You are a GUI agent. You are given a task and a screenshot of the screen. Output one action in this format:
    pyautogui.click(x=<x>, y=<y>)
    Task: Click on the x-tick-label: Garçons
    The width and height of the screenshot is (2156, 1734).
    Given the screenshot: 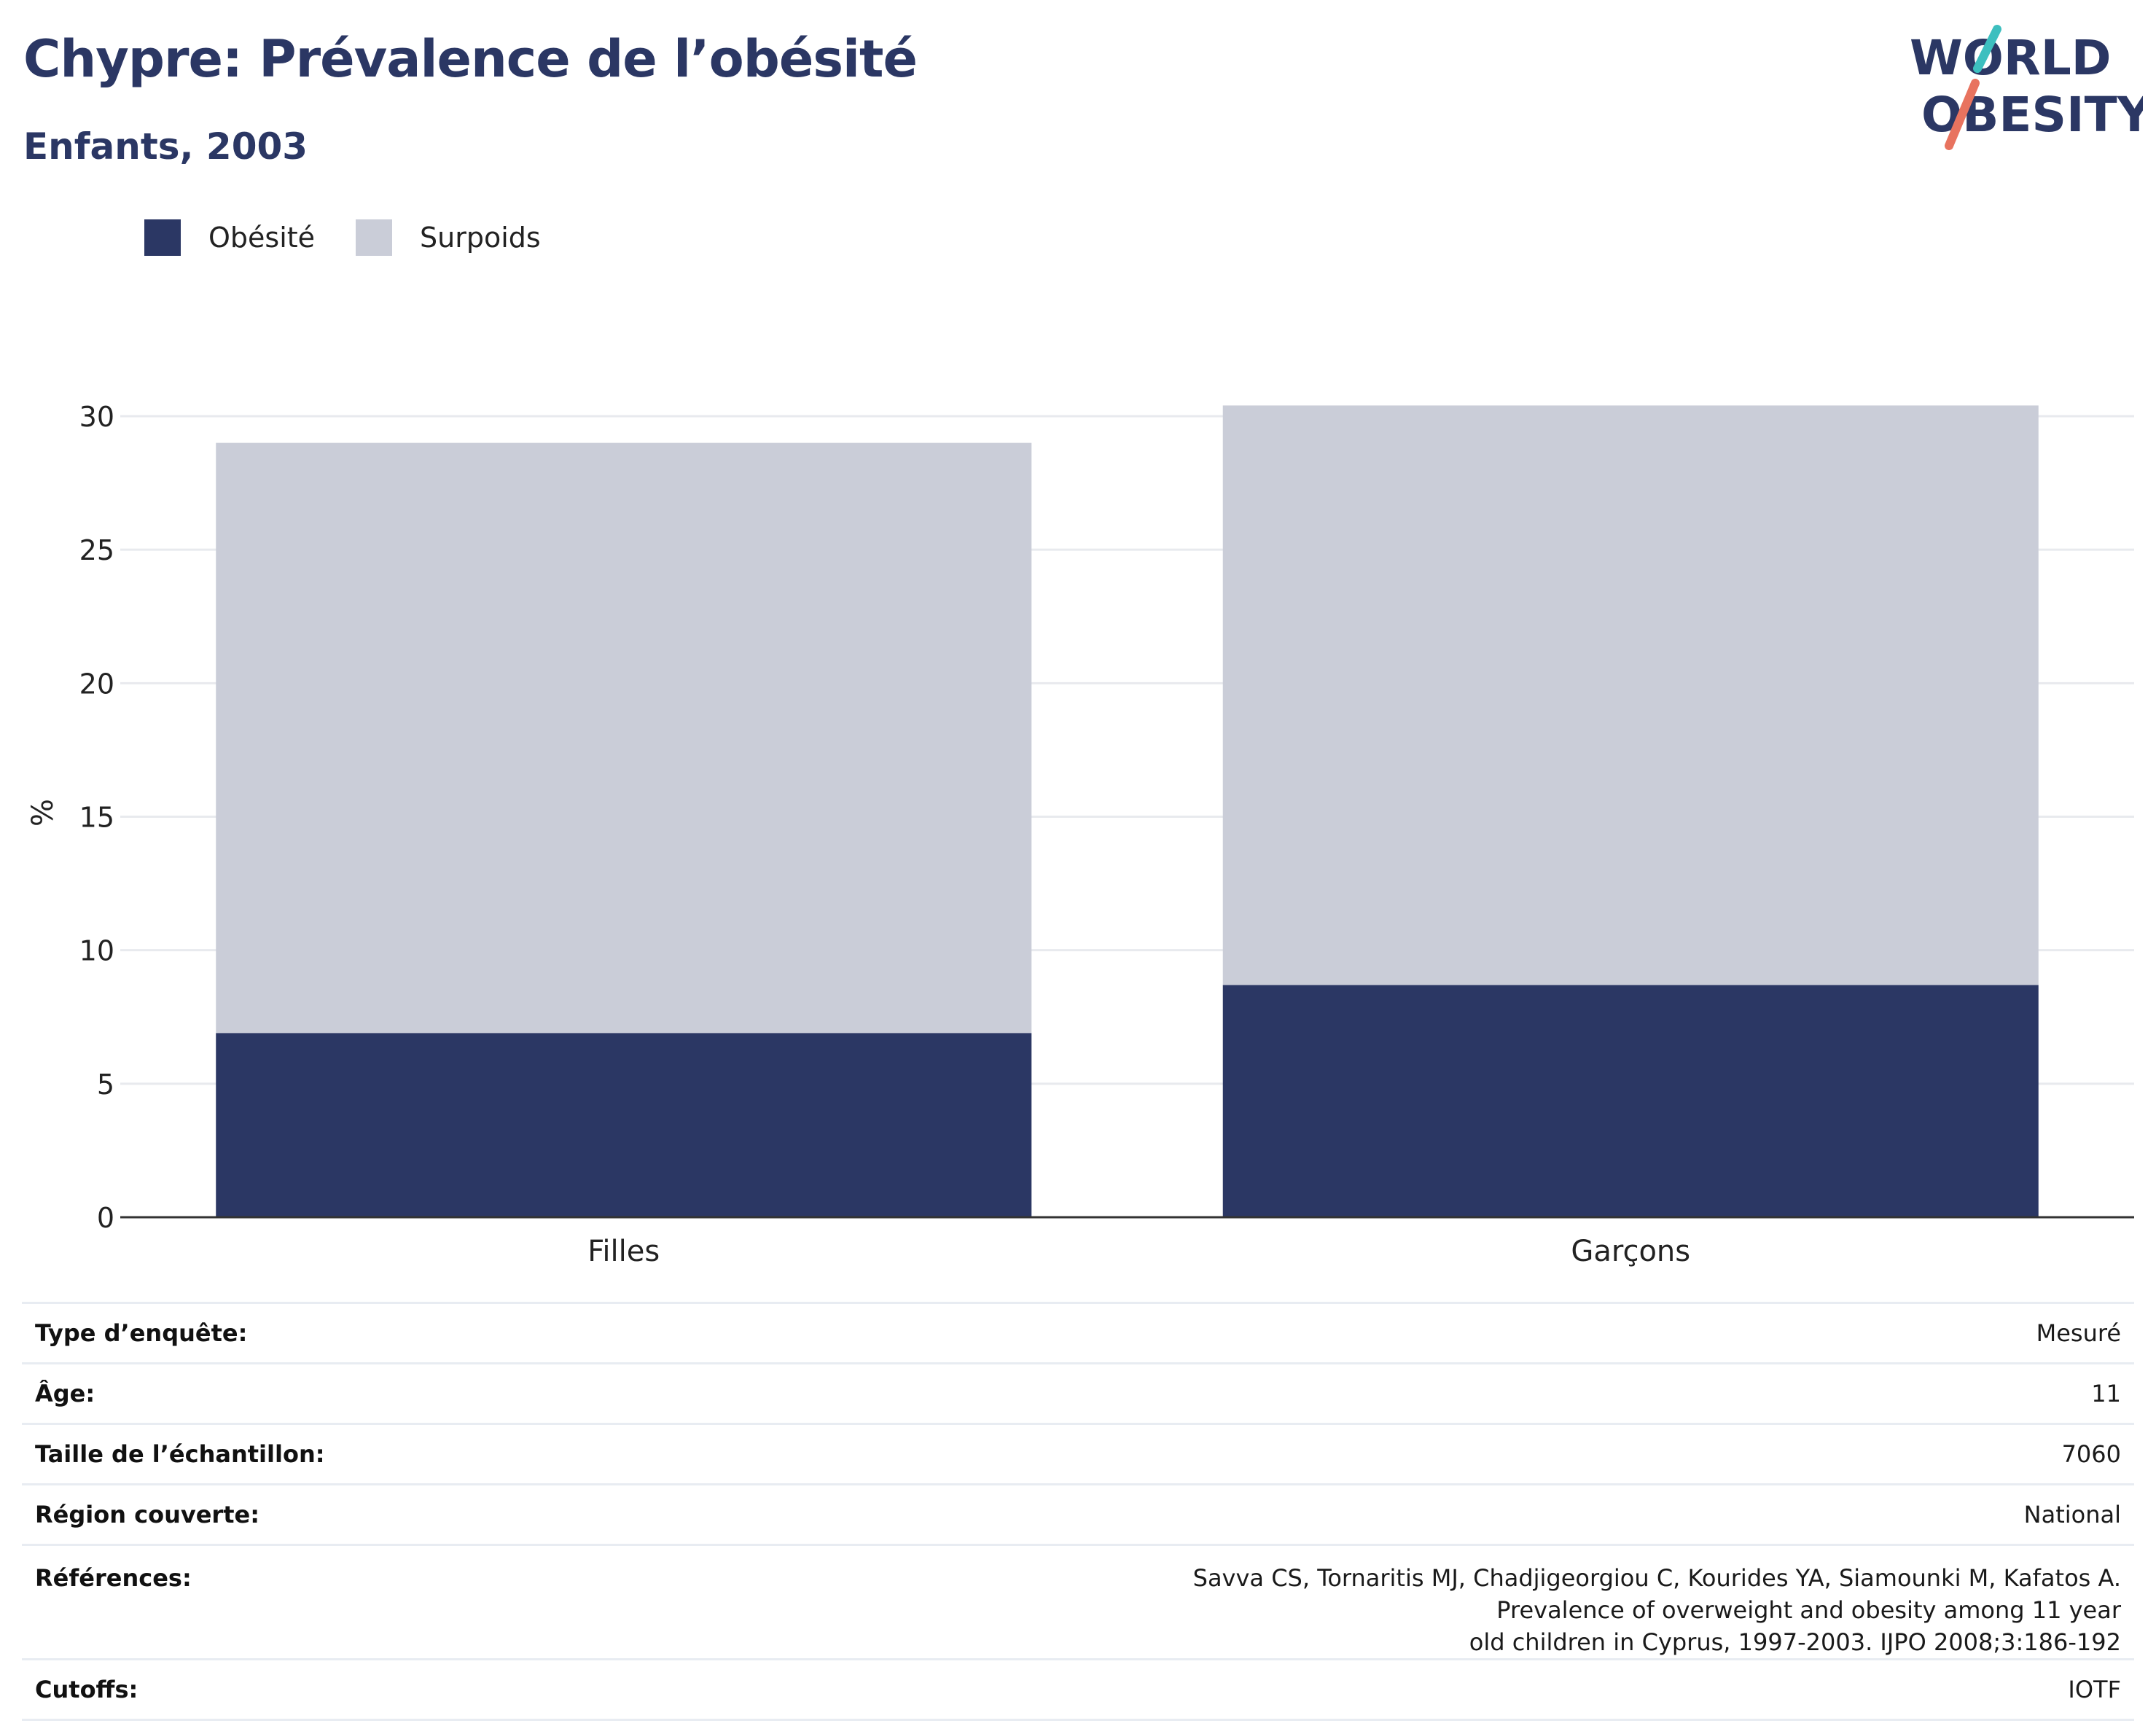 What is the action you would take?
    pyautogui.click(x=1630, y=1251)
    